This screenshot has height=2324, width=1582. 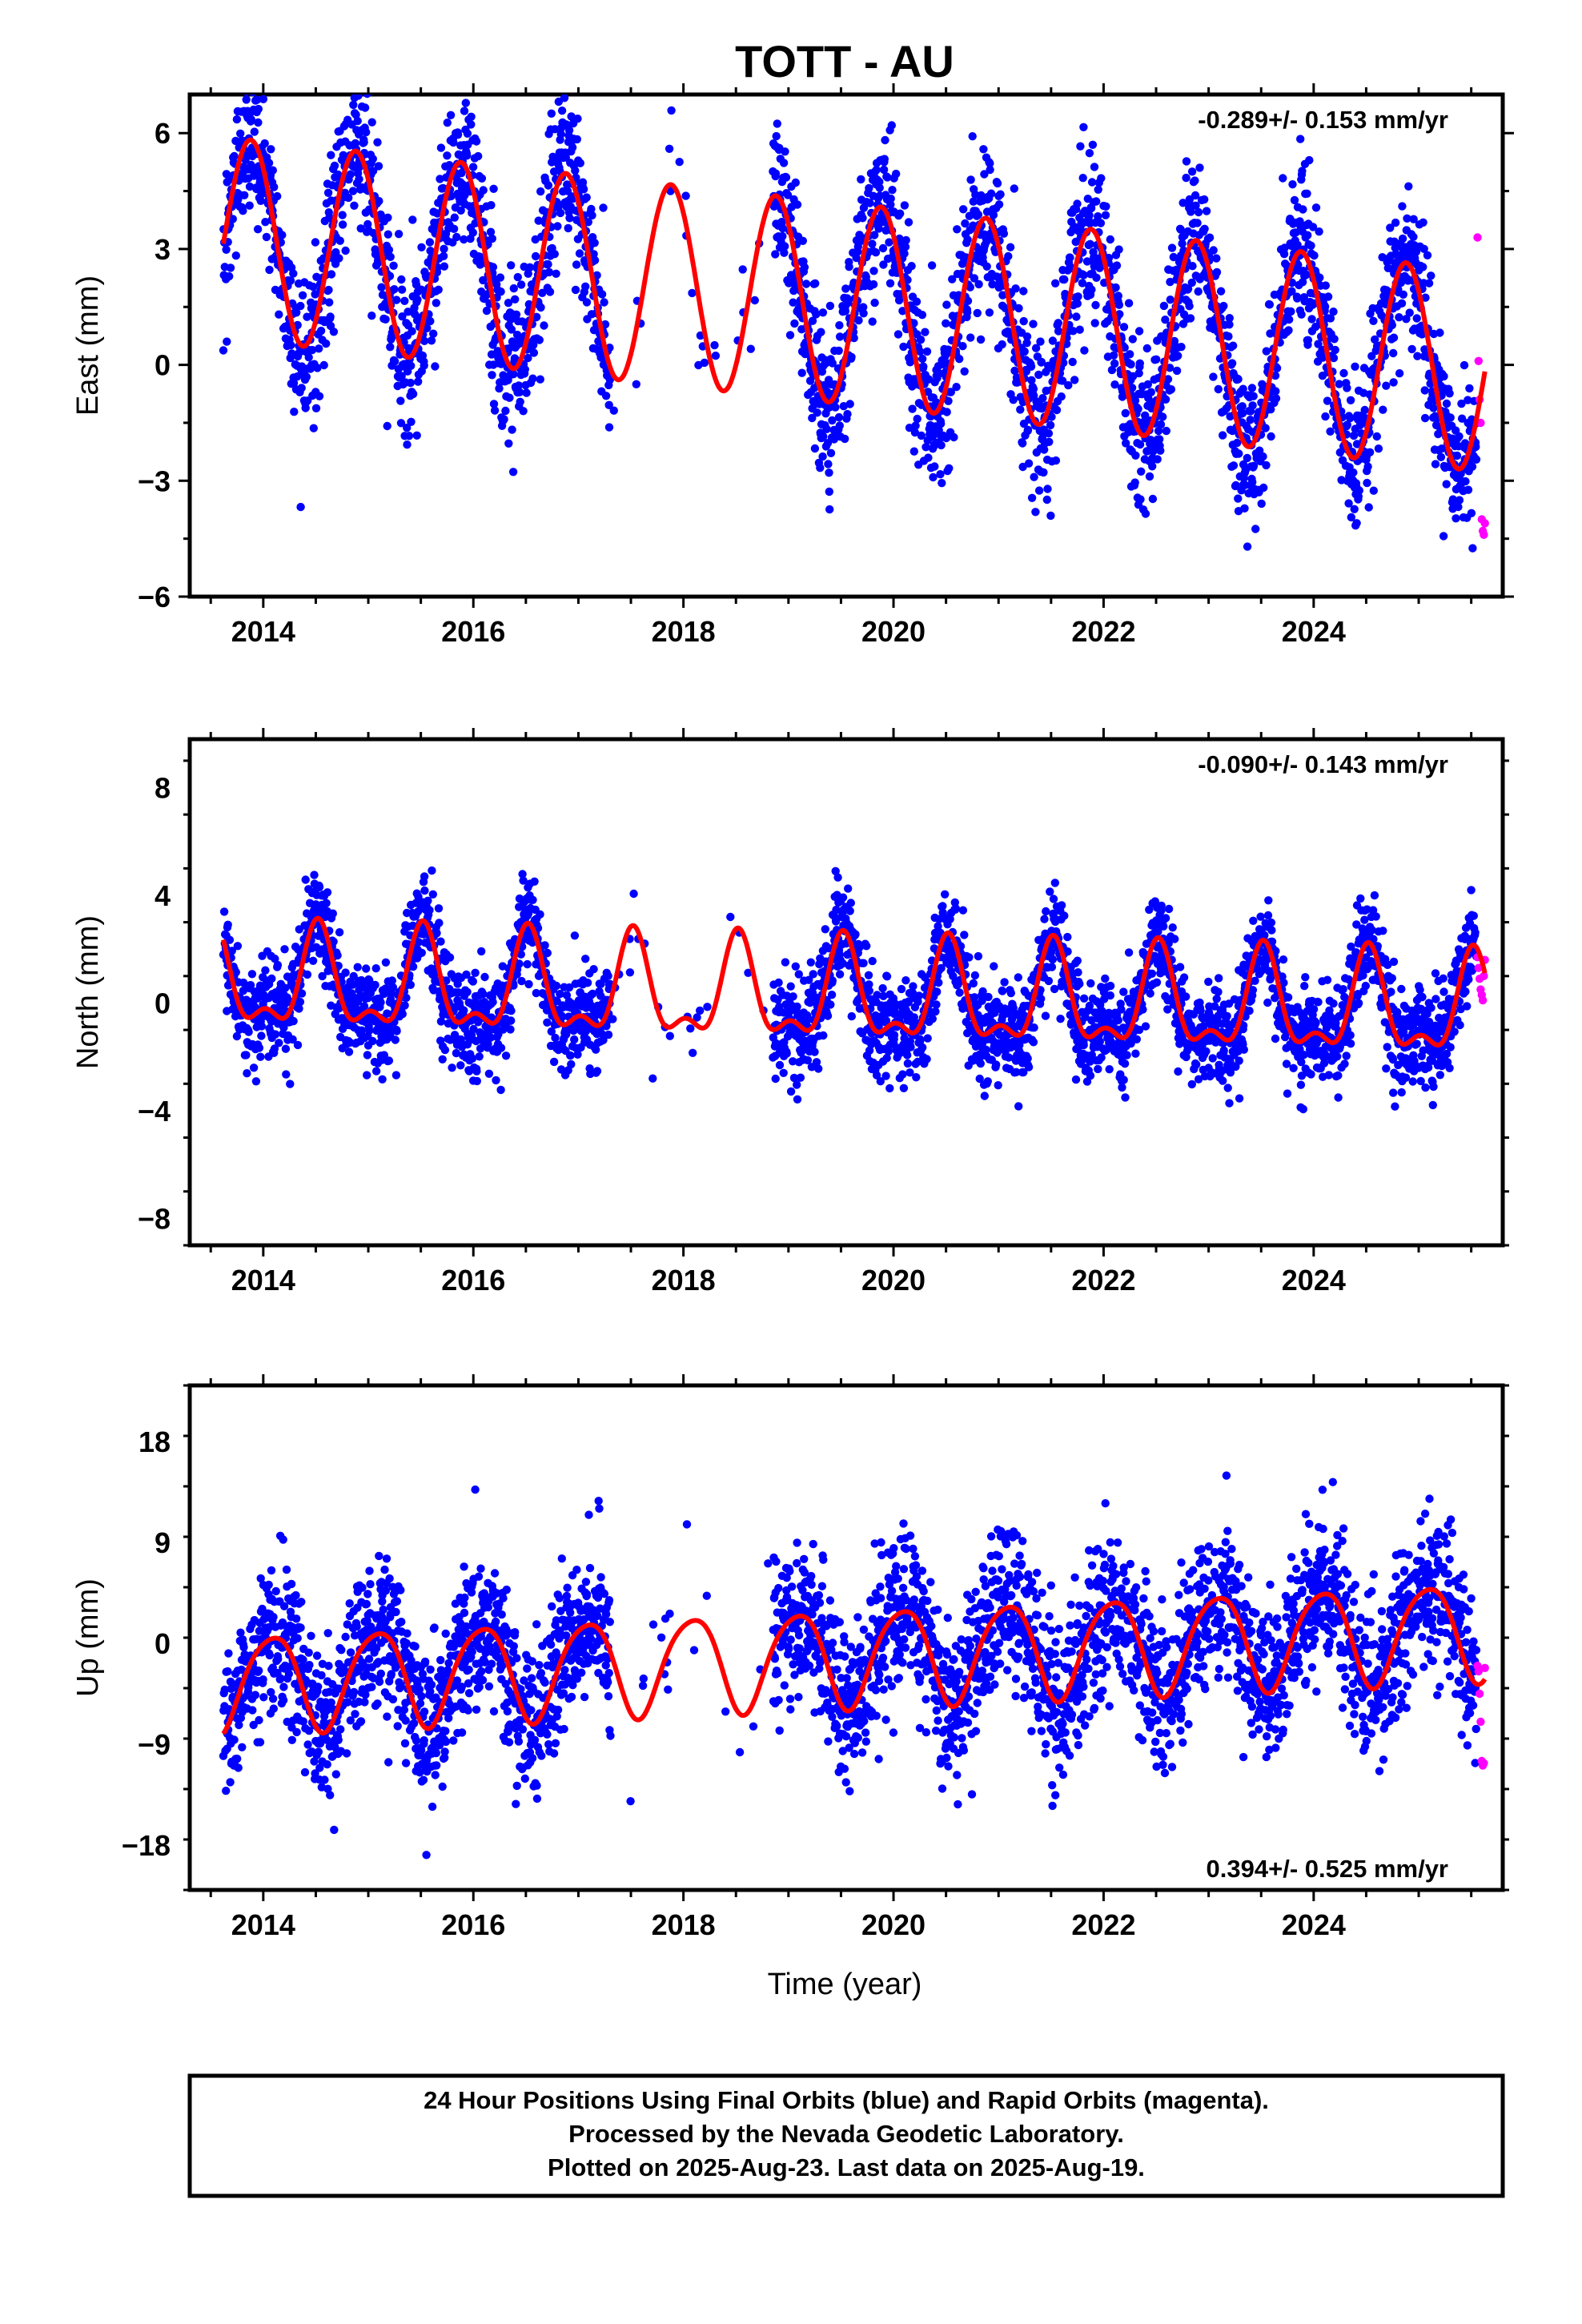 What do you see at coordinates (1314, 631) in the screenshot?
I see `x-tick-label: 2024` at bounding box center [1314, 631].